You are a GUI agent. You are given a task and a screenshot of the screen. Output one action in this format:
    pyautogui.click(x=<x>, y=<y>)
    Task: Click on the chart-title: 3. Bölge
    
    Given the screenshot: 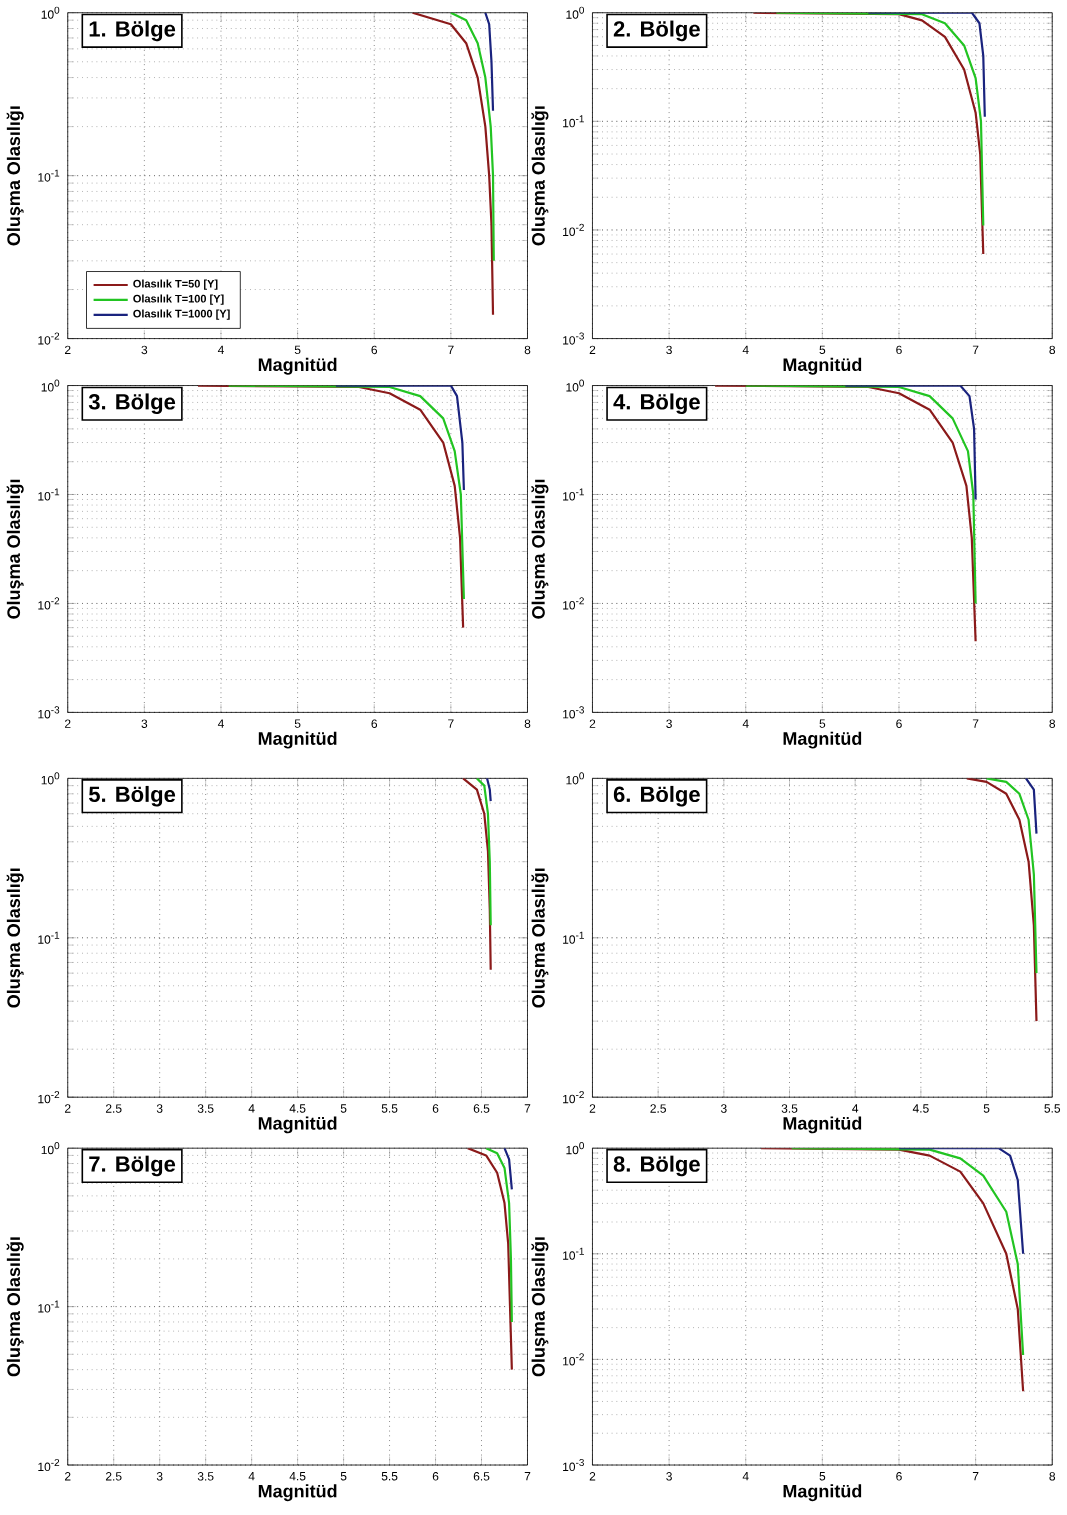 What is the action you would take?
    pyautogui.click(x=132, y=404)
    